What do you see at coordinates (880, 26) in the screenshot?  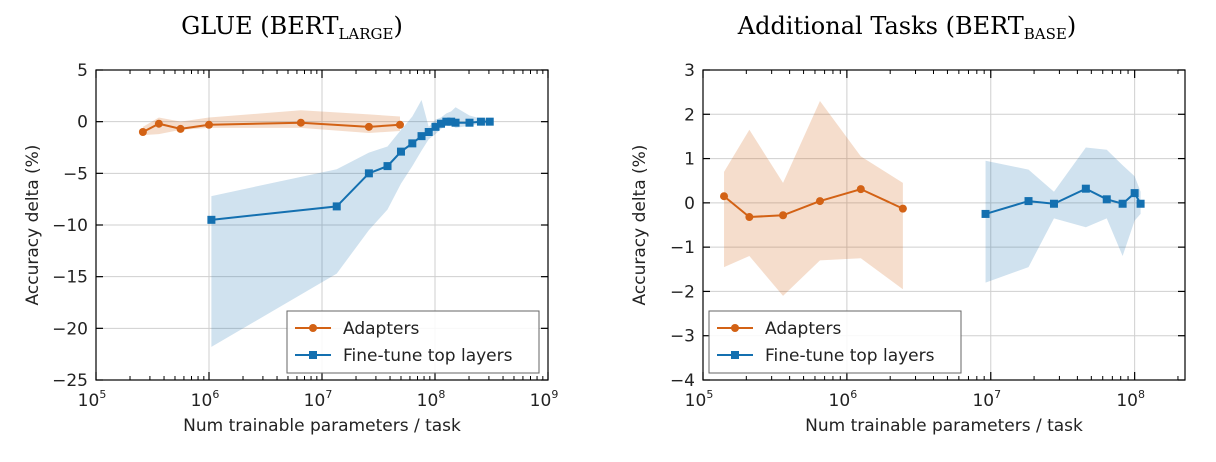 I see `chart-title-main: Additional Tasks (BERT` at bounding box center [880, 26].